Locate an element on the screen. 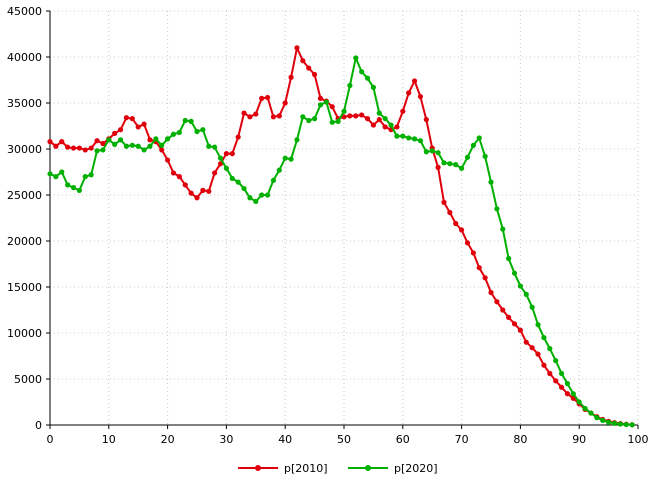 The width and height of the screenshot is (660, 487). y-tick-label: 30000 is located at coordinates (24, 149).